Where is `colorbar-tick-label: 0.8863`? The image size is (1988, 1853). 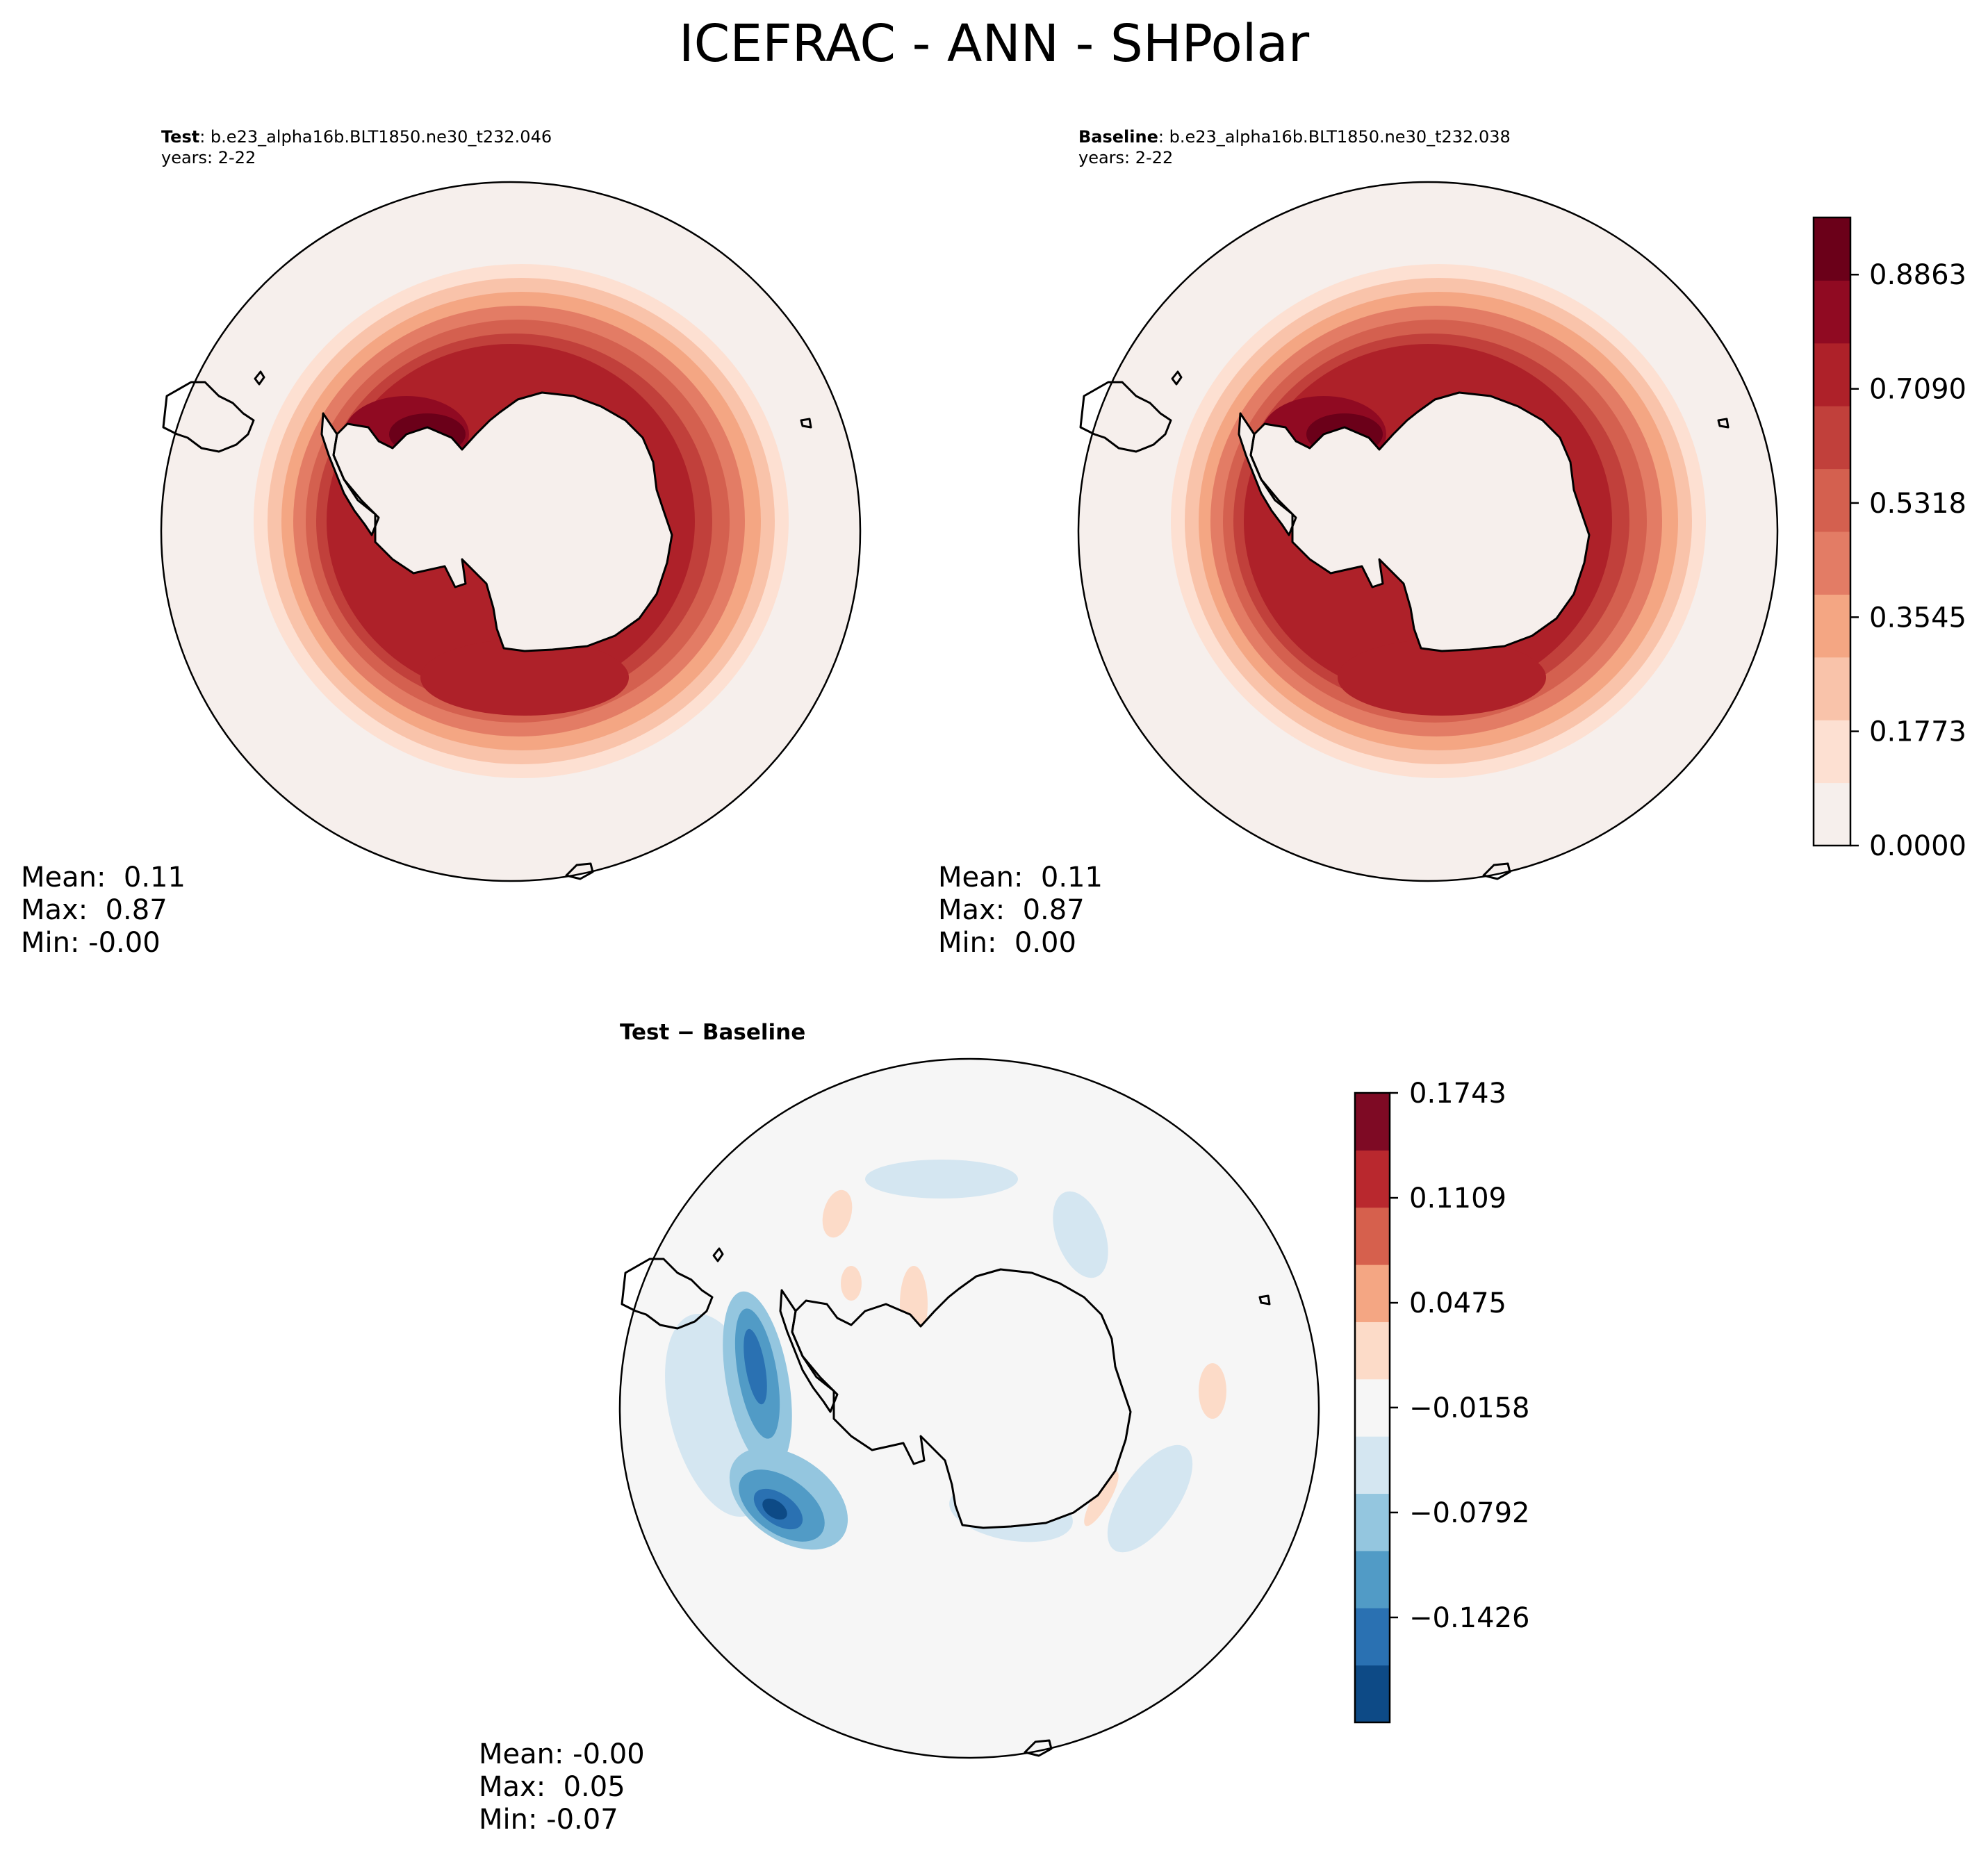 colorbar-tick-label: 0.8863 is located at coordinates (1917, 275).